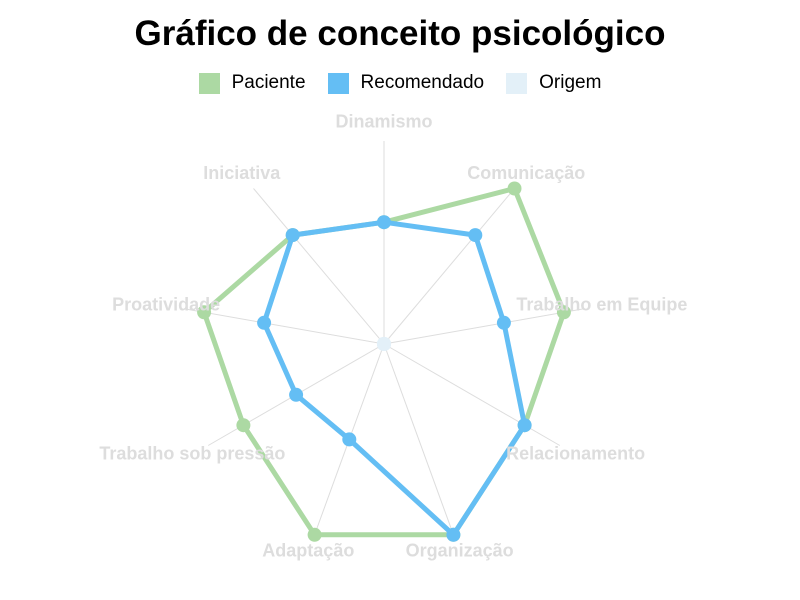  Describe the element at coordinates (384, 222) in the screenshot. I see `point-recomendado-dinamismo` at that location.